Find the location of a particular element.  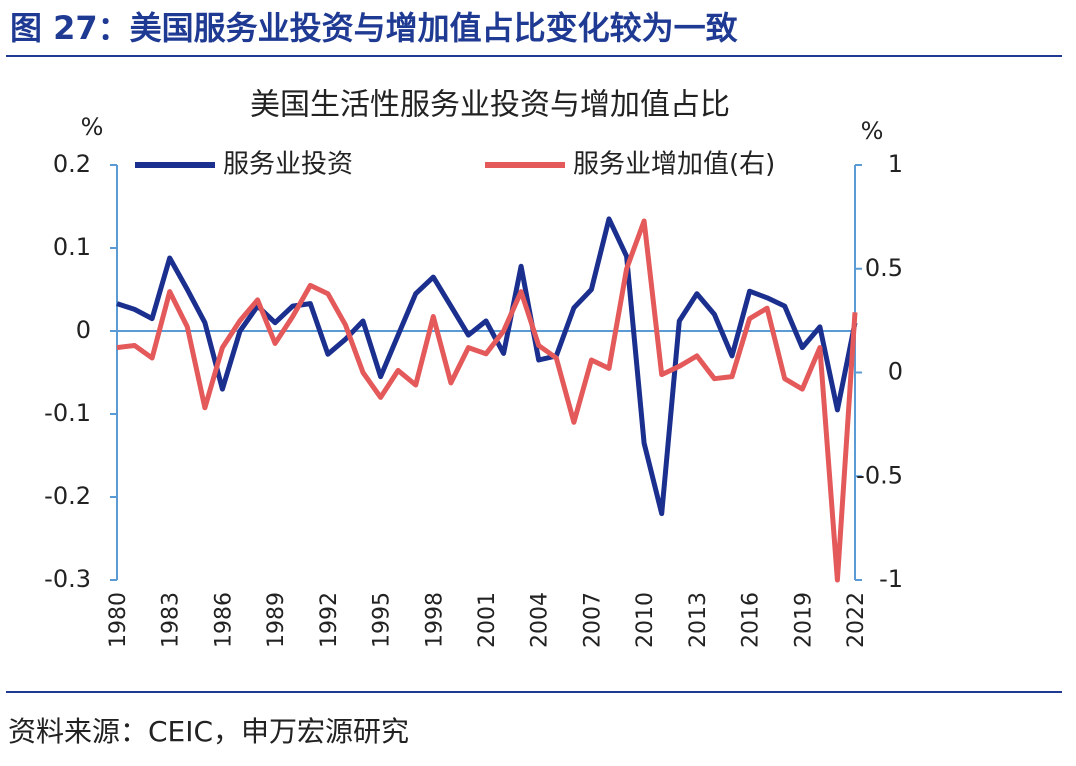

y-tick-label: -0.3 is located at coordinates (67, 579).